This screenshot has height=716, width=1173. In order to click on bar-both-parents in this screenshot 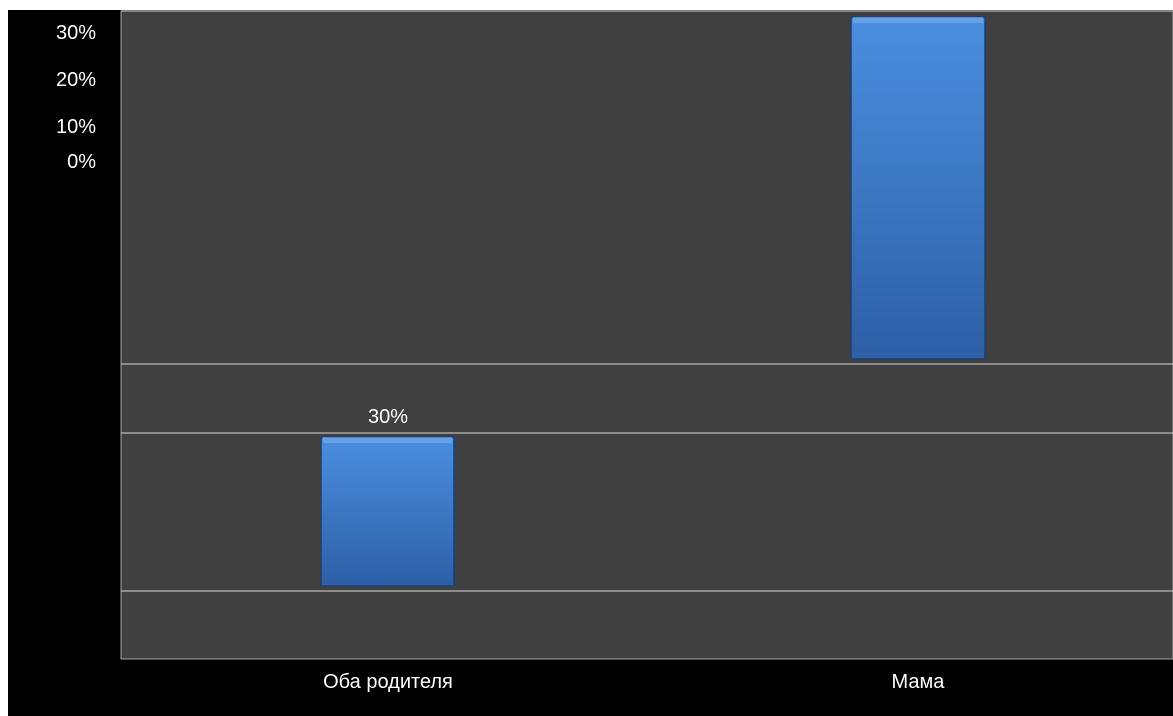, I will do `click(387, 511)`.